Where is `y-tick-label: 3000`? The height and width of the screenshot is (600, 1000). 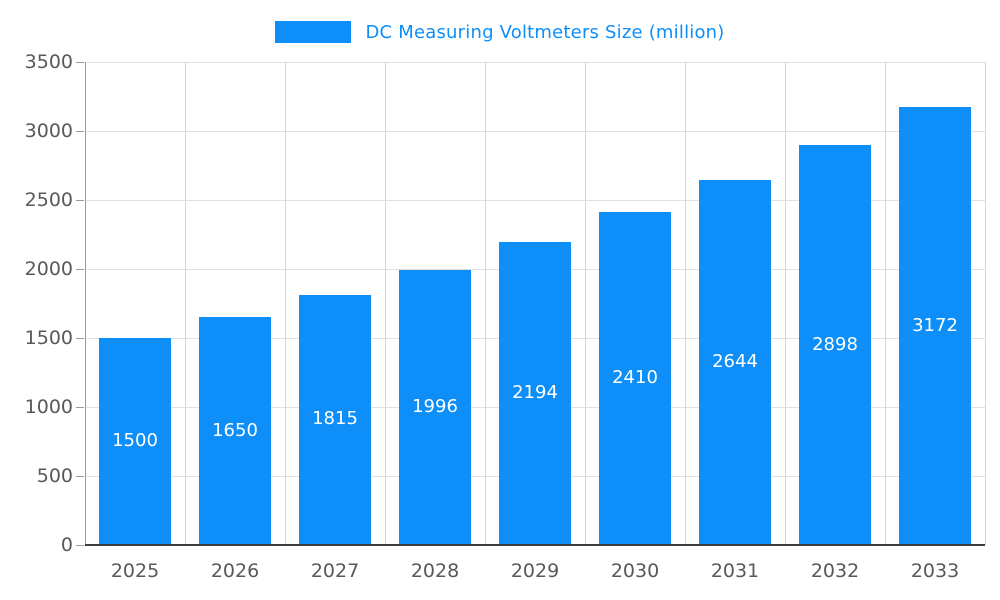
y-tick-label: 3000 is located at coordinates (48, 131).